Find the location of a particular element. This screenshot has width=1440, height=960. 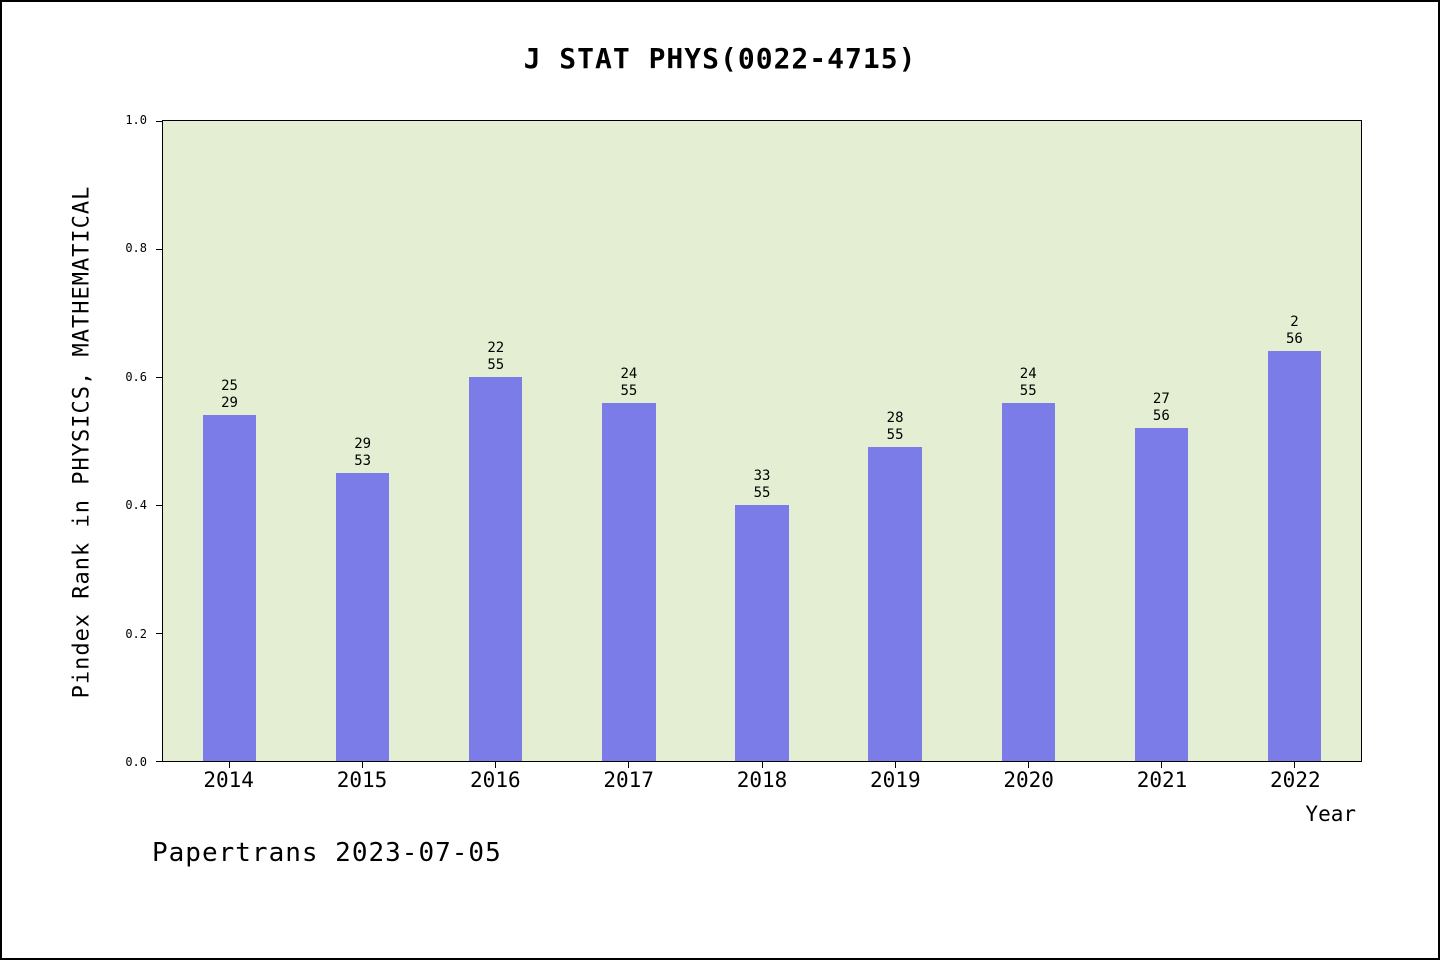

chart-title: J STAT PHYS(0022-4715) is located at coordinates (720, 58).